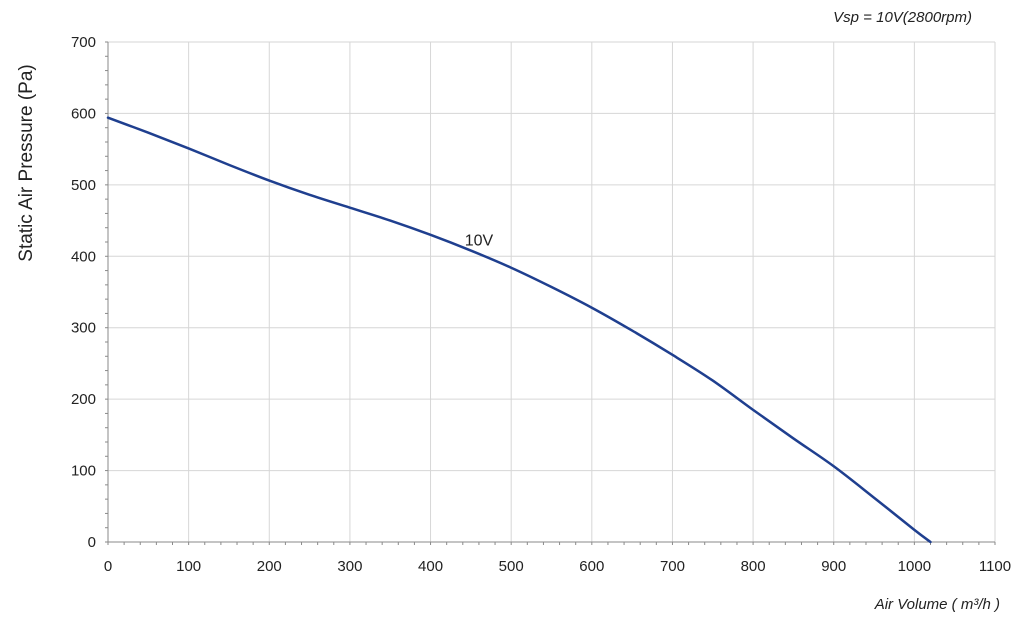 The image size is (1024, 620). What do you see at coordinates (479, 241) in the screenshot?
I see `series-label-10v: 10V` at bounding box center [479, 241].